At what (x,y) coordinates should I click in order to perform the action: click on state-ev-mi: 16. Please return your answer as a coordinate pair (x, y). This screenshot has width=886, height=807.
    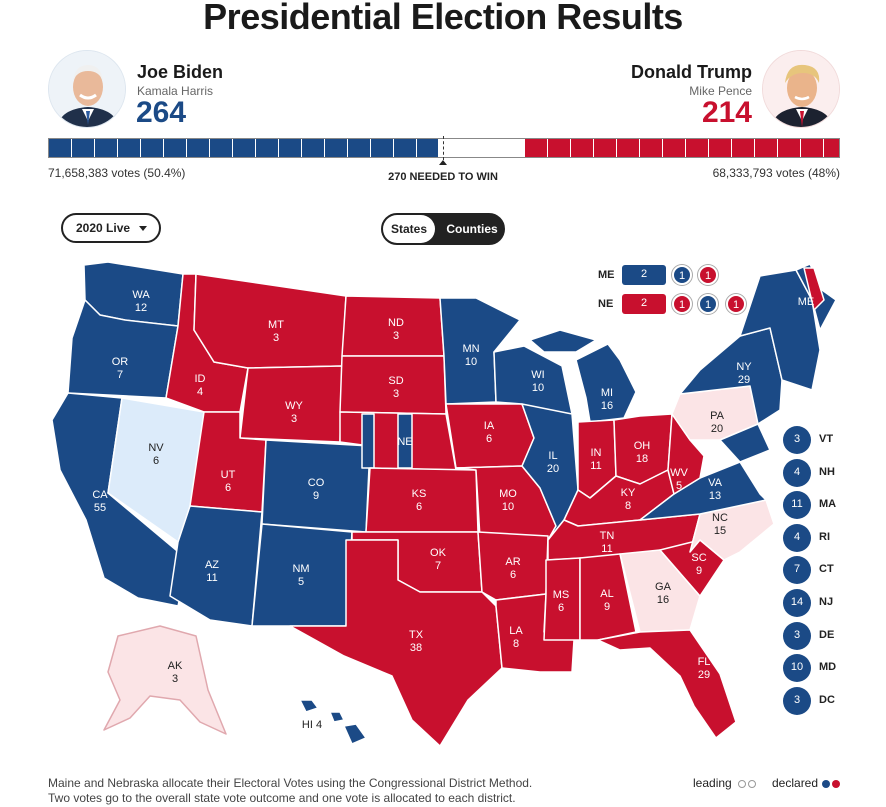
    Looking at the image, I should click on (607, 406).